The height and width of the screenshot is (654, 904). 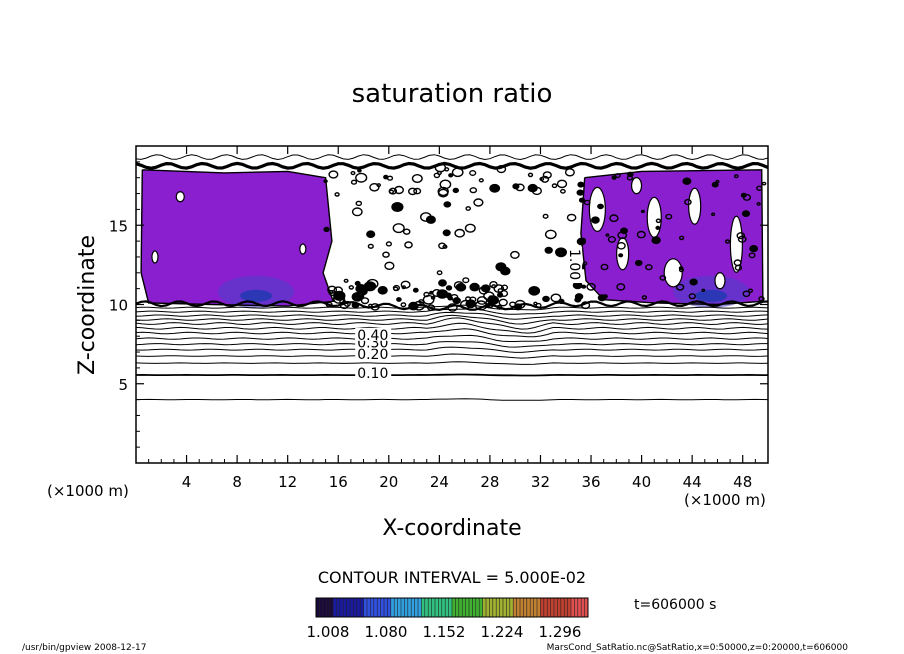 I want to click on colorbar-labels: 1.008 1.080 1.152 1.224 1.296, so click(x=444, y=632).